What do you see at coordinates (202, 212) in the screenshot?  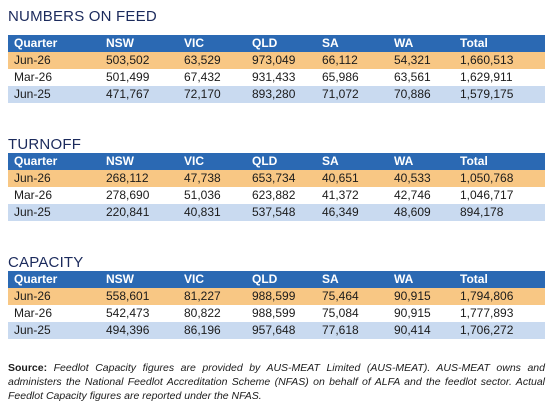 I see `data-cell: 40,831` at bounding box center [202, 212].